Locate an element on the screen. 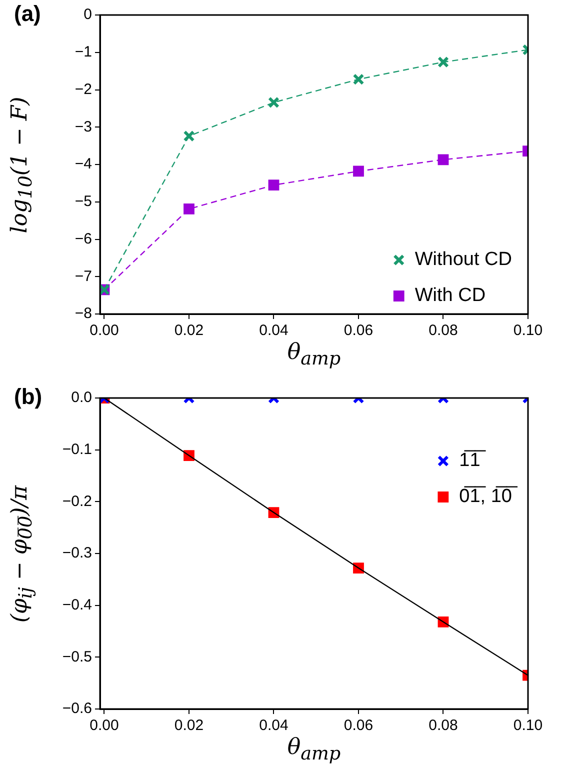  legend-label: 1̅1̅ is located at coordinates (472, 461).